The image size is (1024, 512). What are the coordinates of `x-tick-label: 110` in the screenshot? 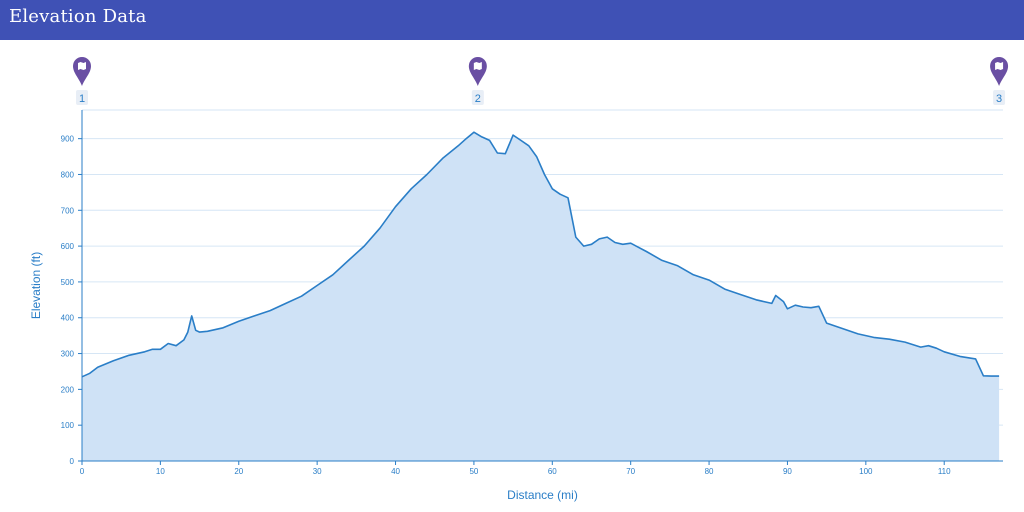 It's located at (944, 471).